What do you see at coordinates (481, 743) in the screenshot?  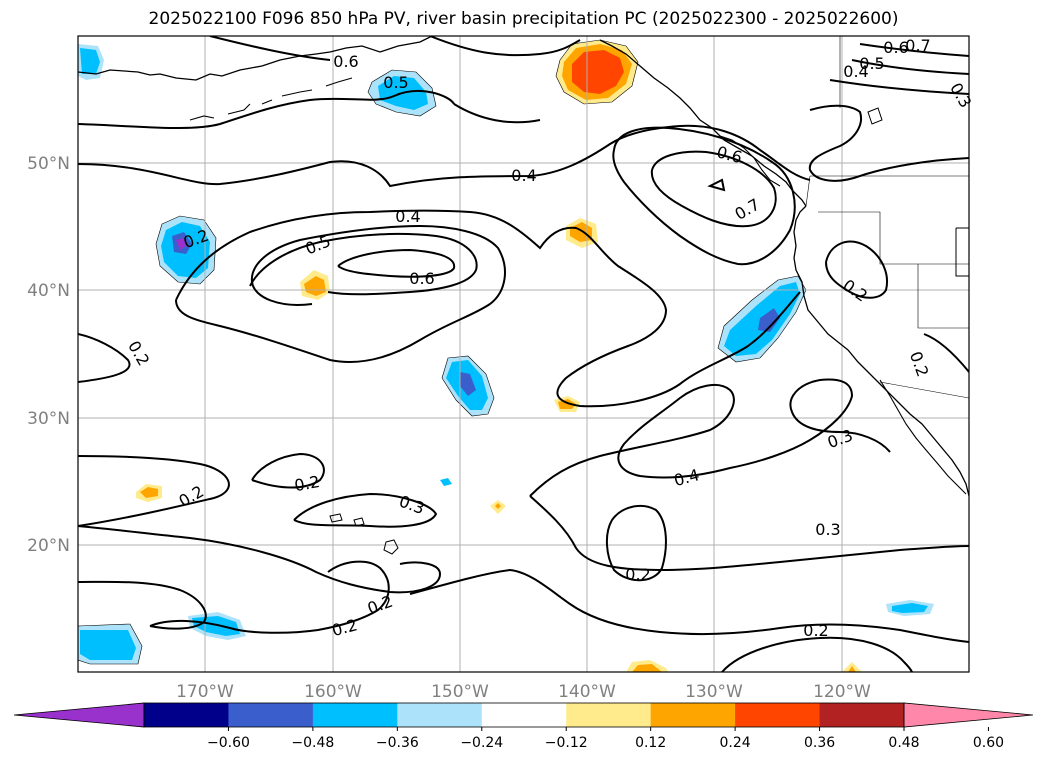 I see `colorbar-tick-label: −0.24` at bounding box center [481, 743].